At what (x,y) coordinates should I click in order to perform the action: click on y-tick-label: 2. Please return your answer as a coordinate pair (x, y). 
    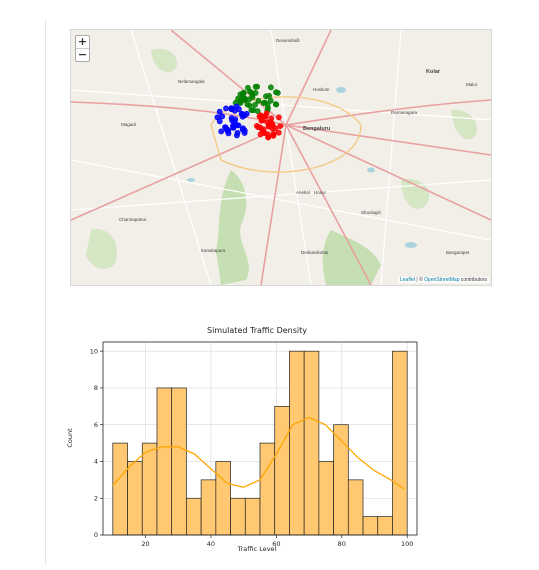
    Looking at the image, I should click on (96, 498).